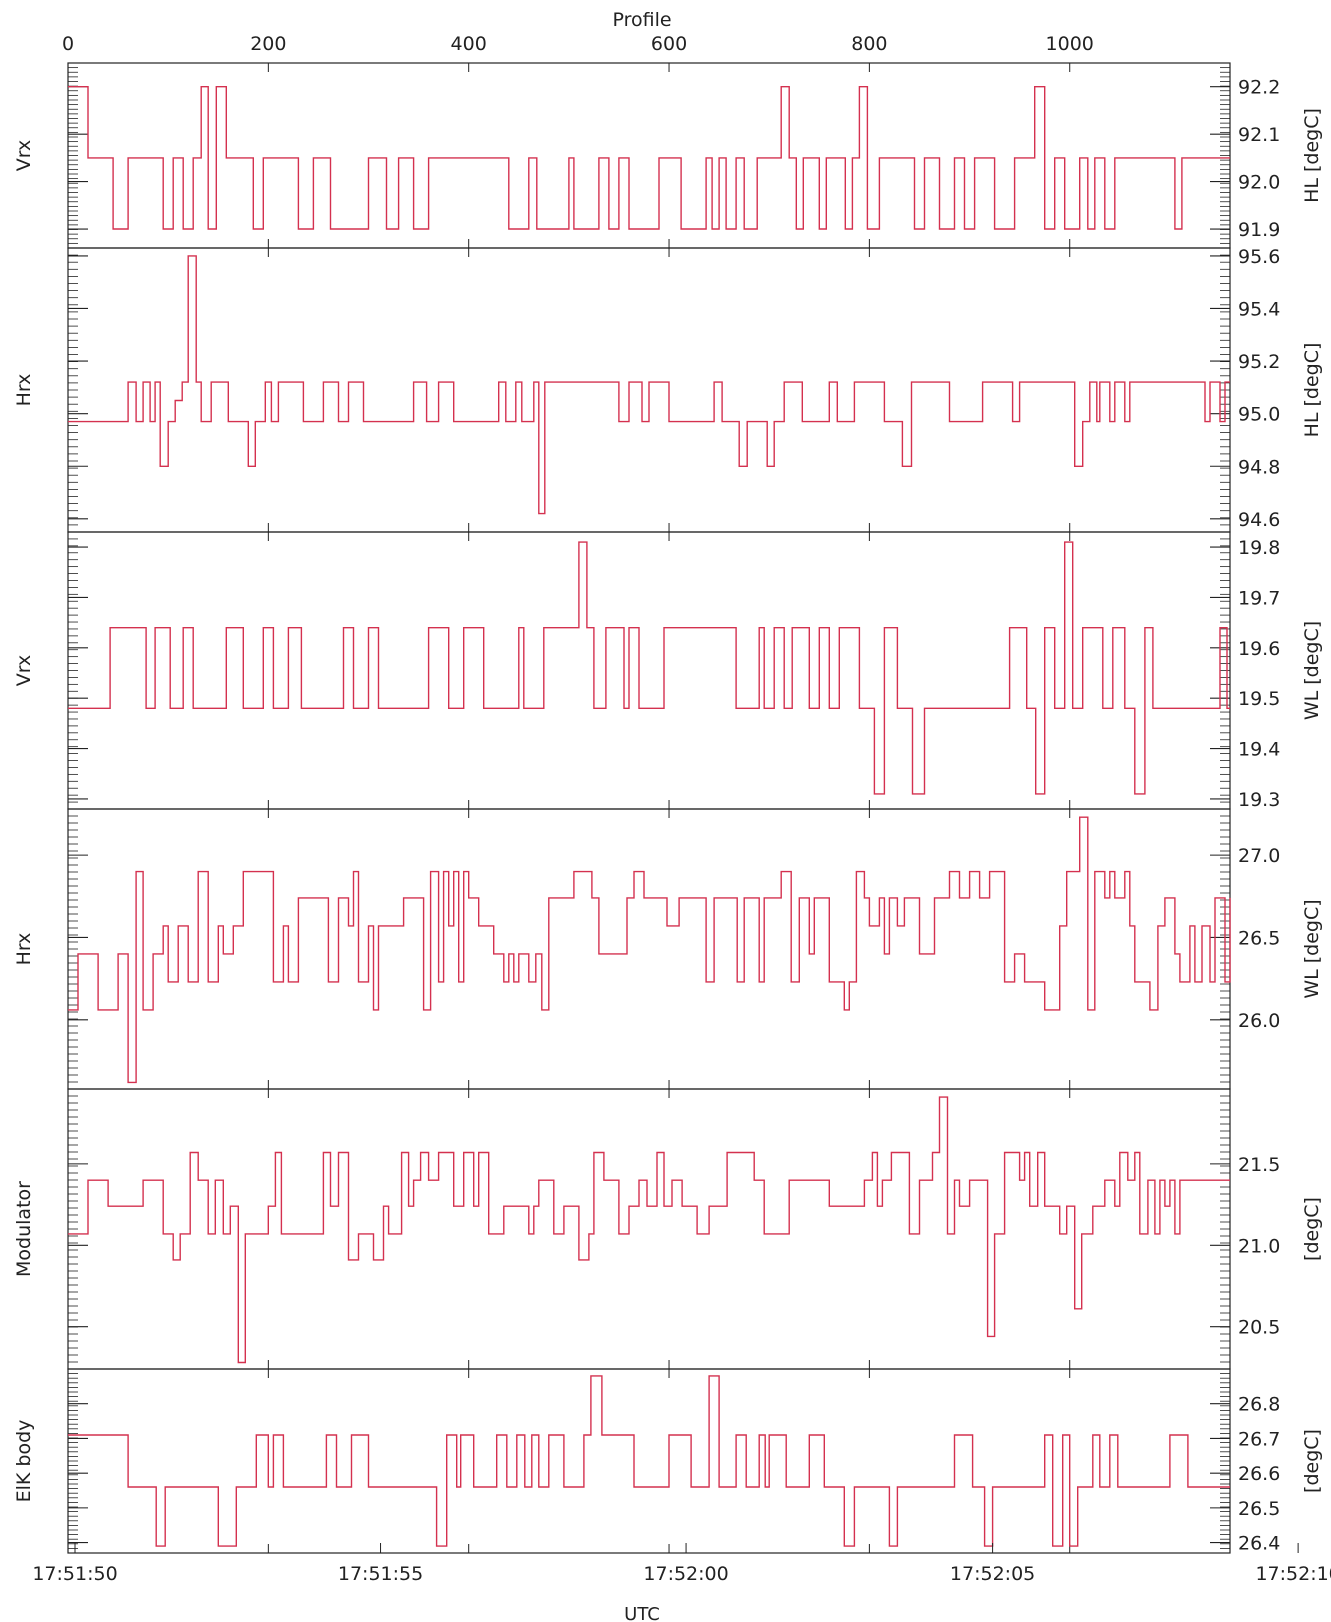 This screenshot has height=1622, width=1331. Describe the element at coordinates (469, 44) in the screenshot. I see `top-tick-label: 400` at that location.